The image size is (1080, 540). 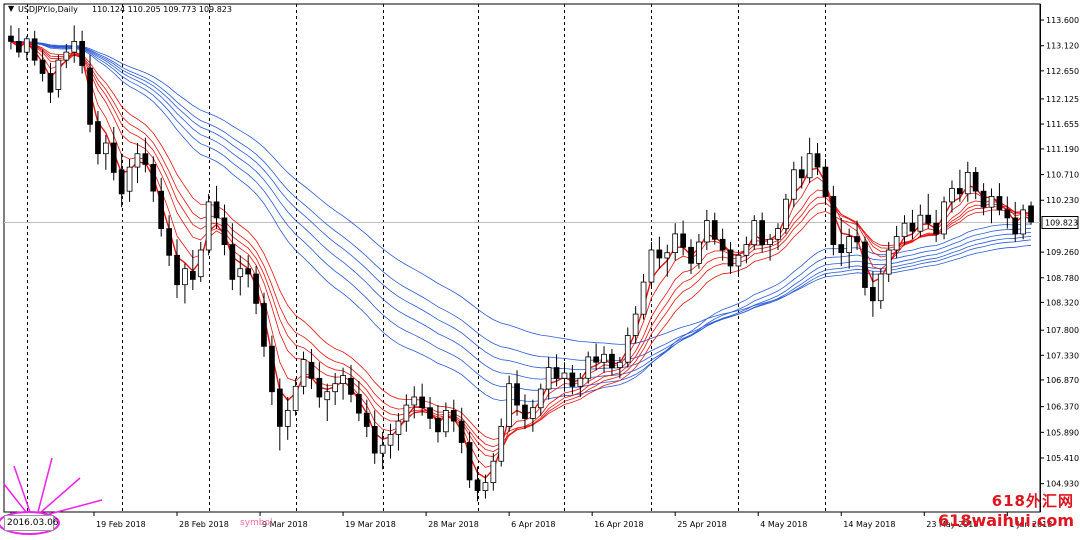 I want to click on header-arrow-icon: ▼, so click(x=11, y=8).